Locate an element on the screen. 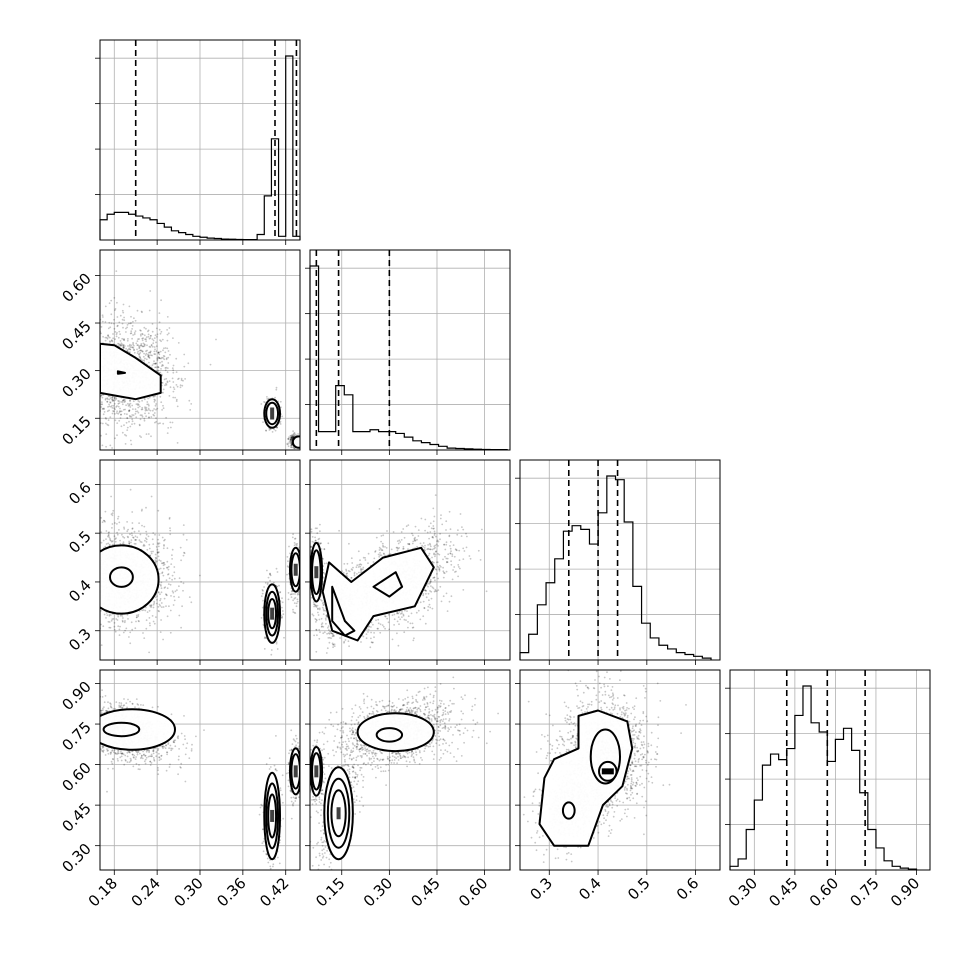 This screenshot has height=970, width=970. x-tick-label: 0.3 is located at coordinates (541, 889).